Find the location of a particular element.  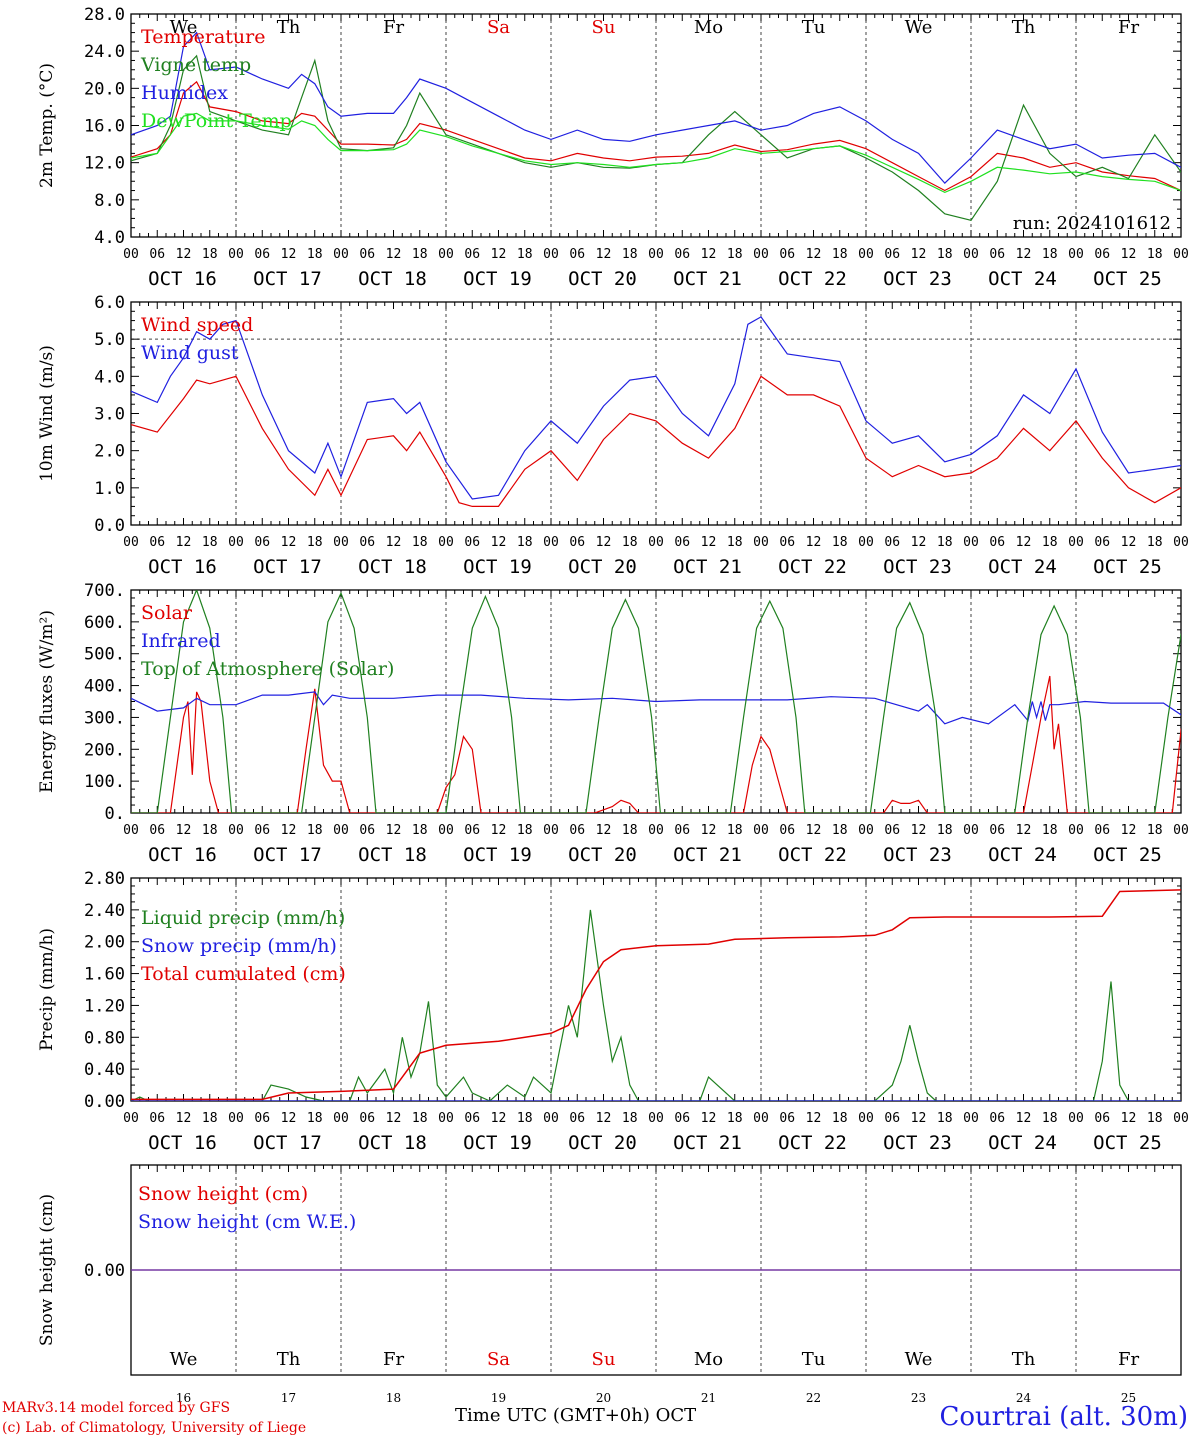

y-tick-label: 2.0 is located at coordinates (109, 452).